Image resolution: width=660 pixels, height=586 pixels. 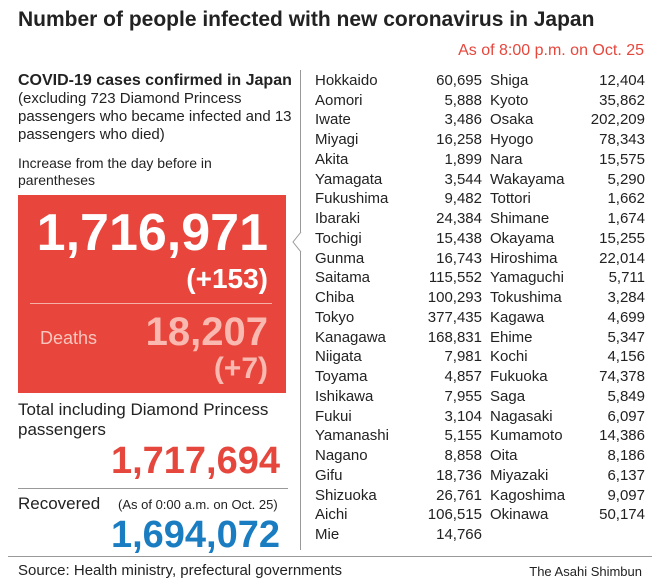 What do you see at coordinates (343, 278) in the screenshot?
I see `prefecture-name: Saitama` at bounding box center [343, 278].